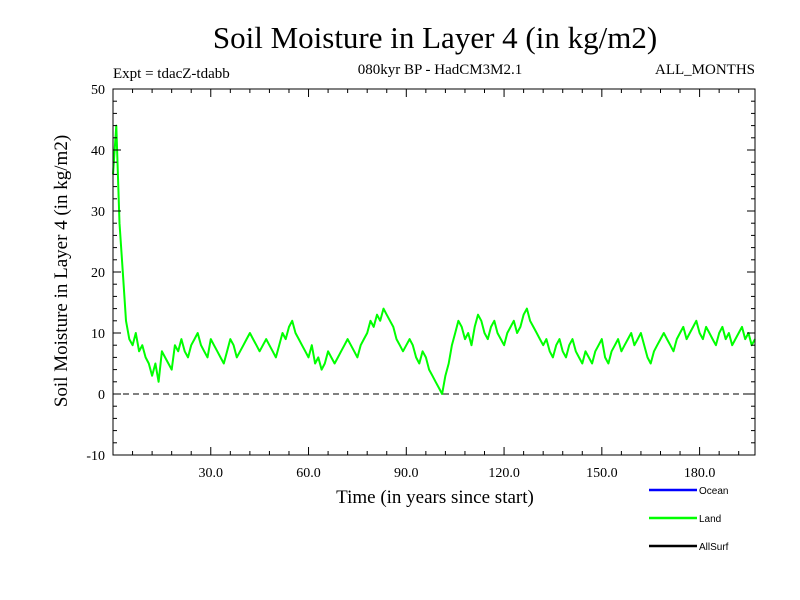 The width and height of the screenshot is (800, 600). I want to click on x-tick-label: 180.0, so click(700, 473).